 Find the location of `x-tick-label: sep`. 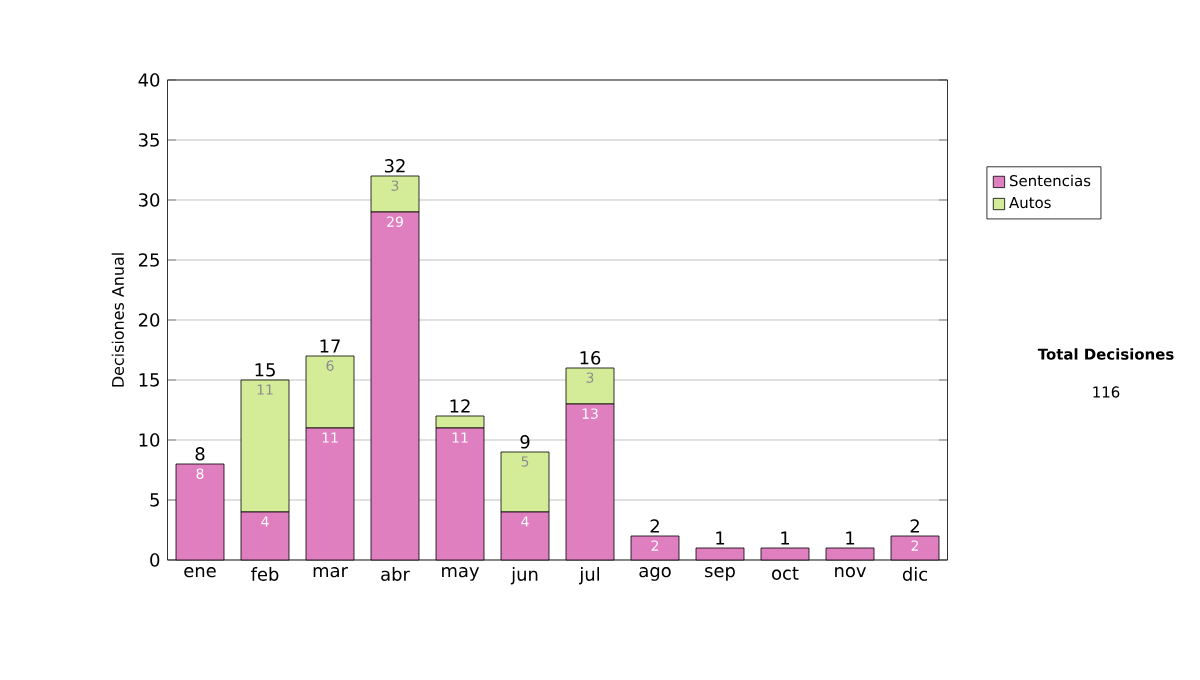

x-tick-label: sep is located at coordinates (720, 574).